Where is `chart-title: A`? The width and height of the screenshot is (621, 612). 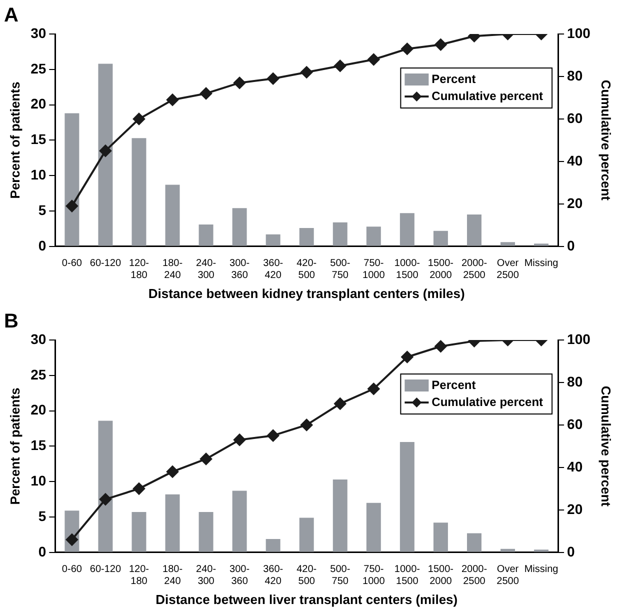
chart-title: A is located at coordinates (11, 15).